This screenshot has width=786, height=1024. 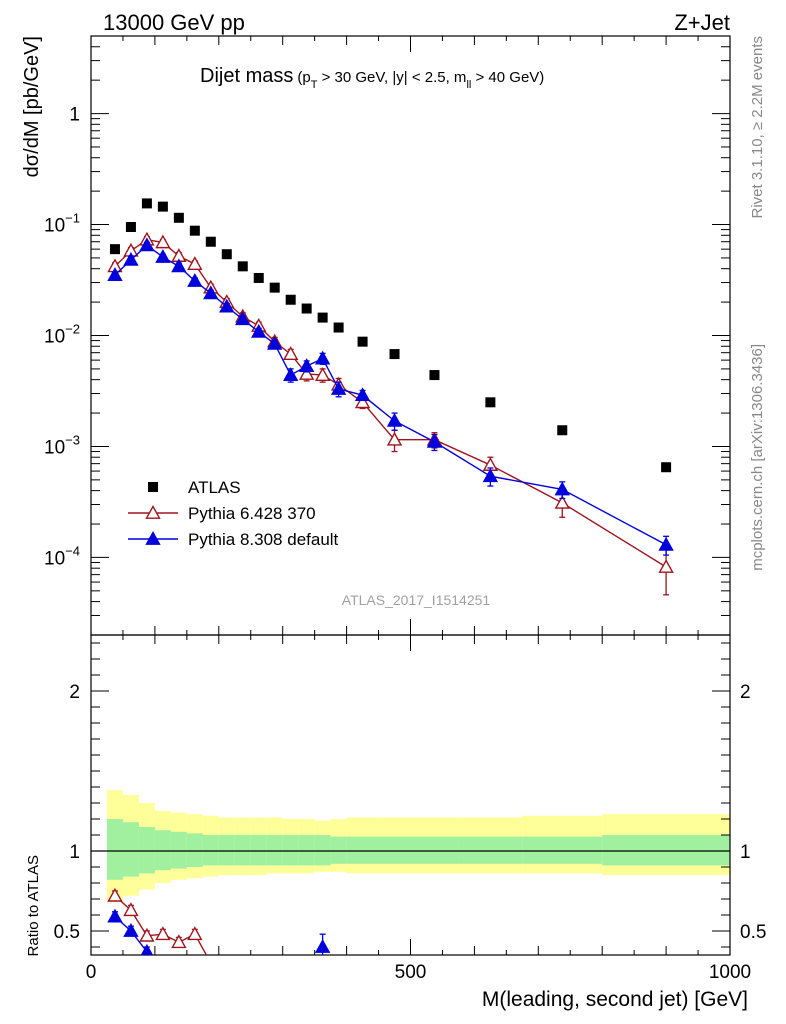 What do you see at coordinates (91, 972) in the screenshot?
I see `x-tick-label: 0` at bounding box center [91, 972].